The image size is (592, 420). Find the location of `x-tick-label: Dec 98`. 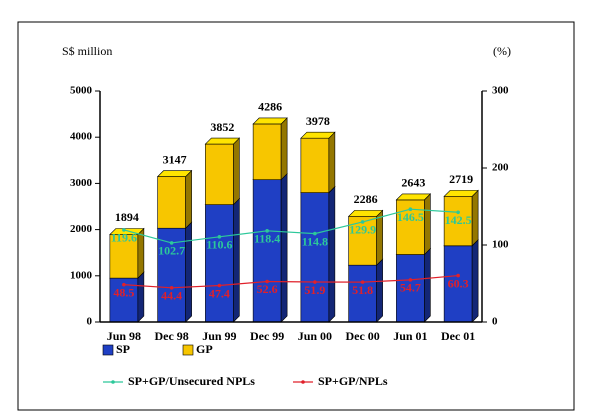

x-tick-label: Dec 98 is located at coordinates (171, 336).